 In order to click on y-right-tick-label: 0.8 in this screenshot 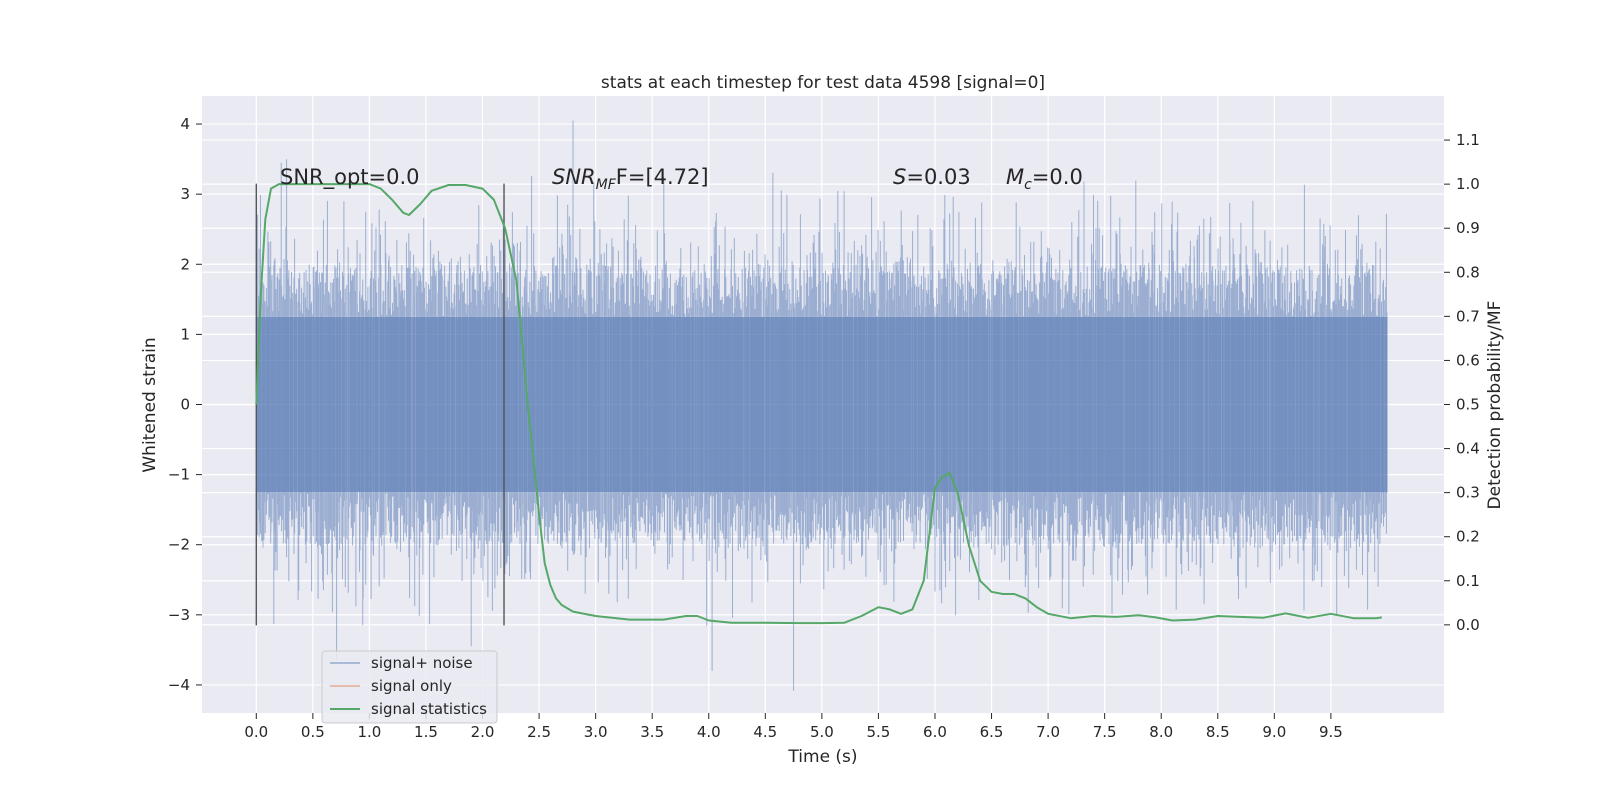, I will do `click(1468, 272)`.